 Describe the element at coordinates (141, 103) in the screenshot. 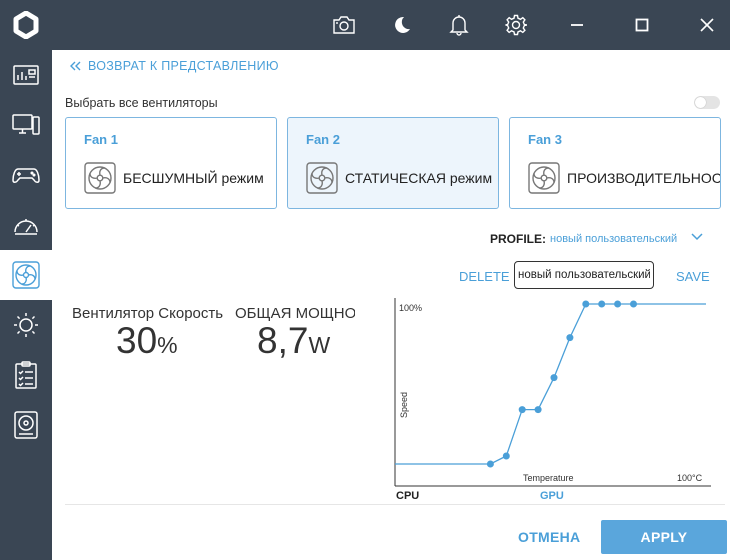

I see `select-all-label: Выбрать все вентиляторы` at that location.